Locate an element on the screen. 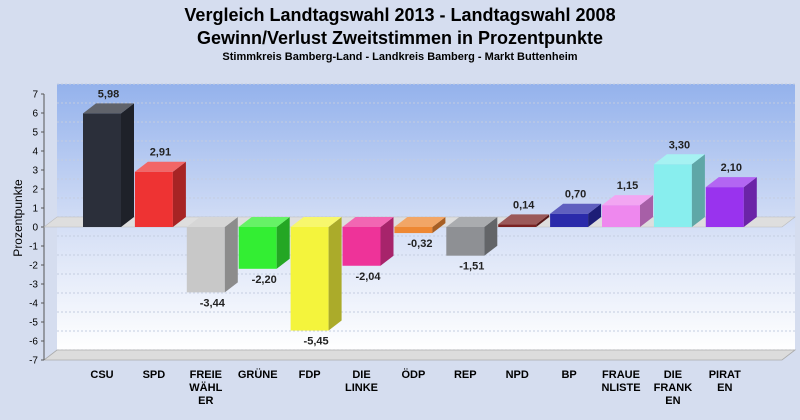  y-tick-label: -2 is located at coordinates (33, 266).